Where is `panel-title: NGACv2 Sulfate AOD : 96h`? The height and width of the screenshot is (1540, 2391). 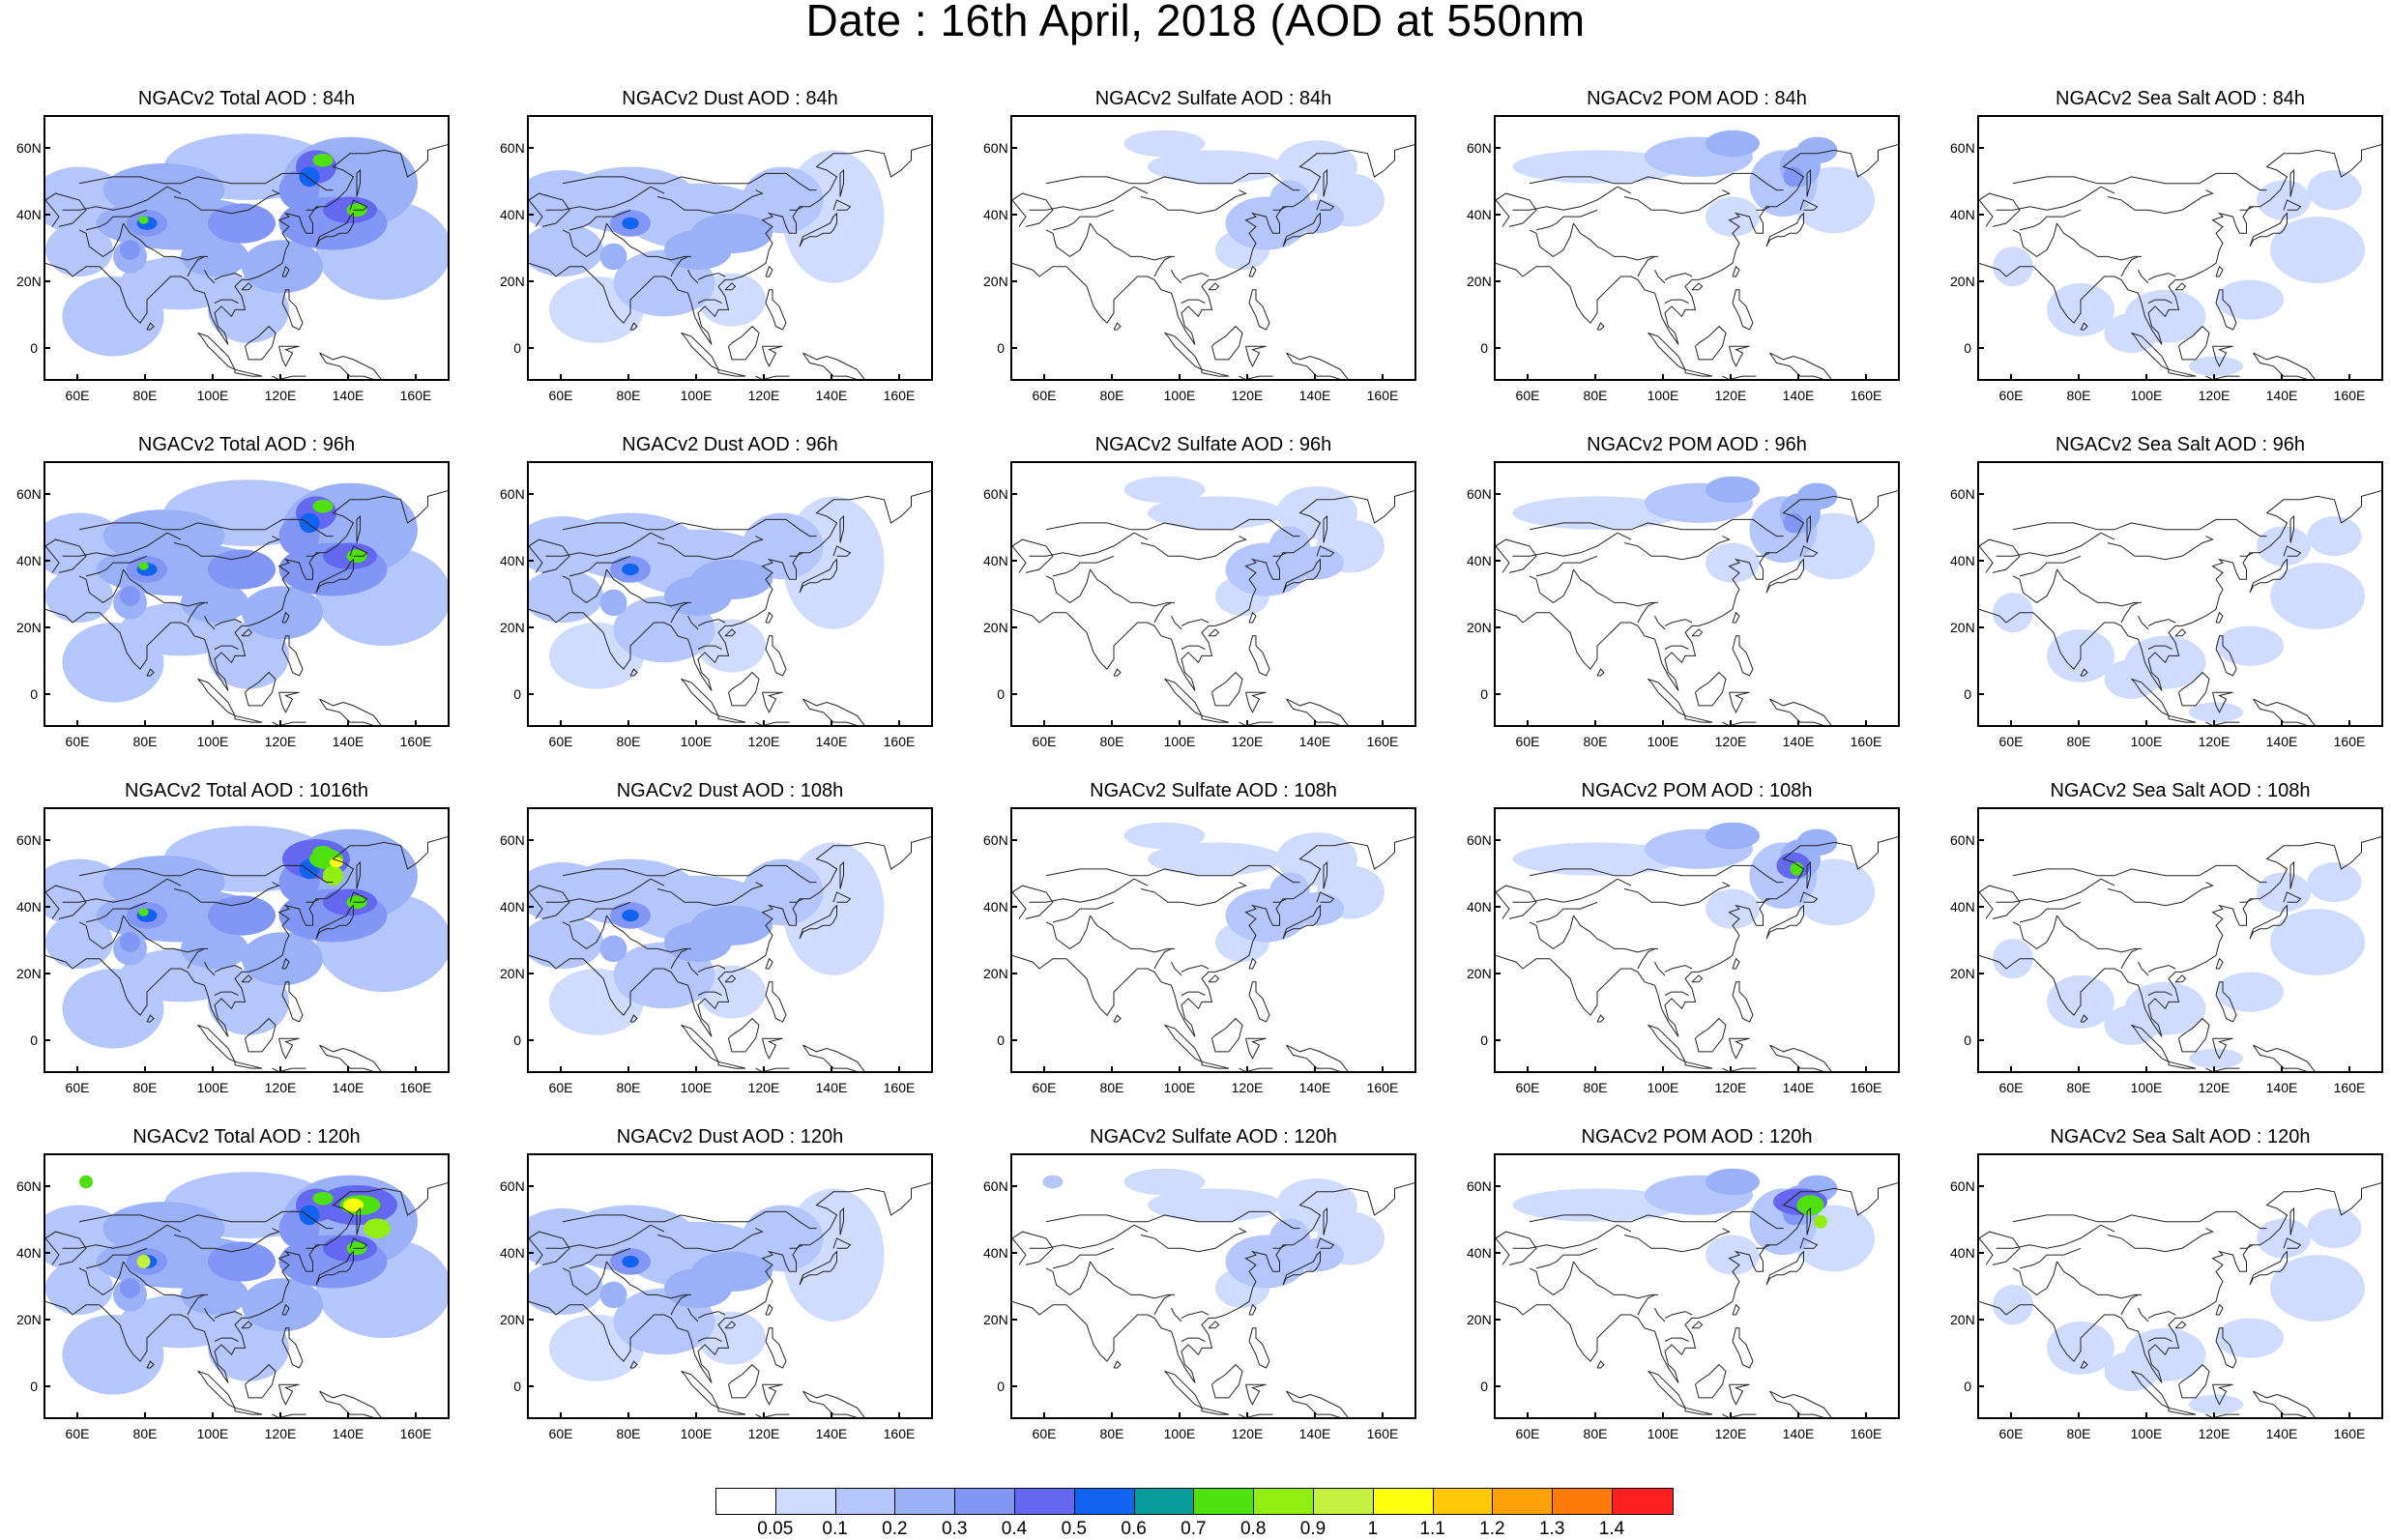 panel-title: NGACv2 Sulfate AOD : 96h is located at coordinates (1213, 444).